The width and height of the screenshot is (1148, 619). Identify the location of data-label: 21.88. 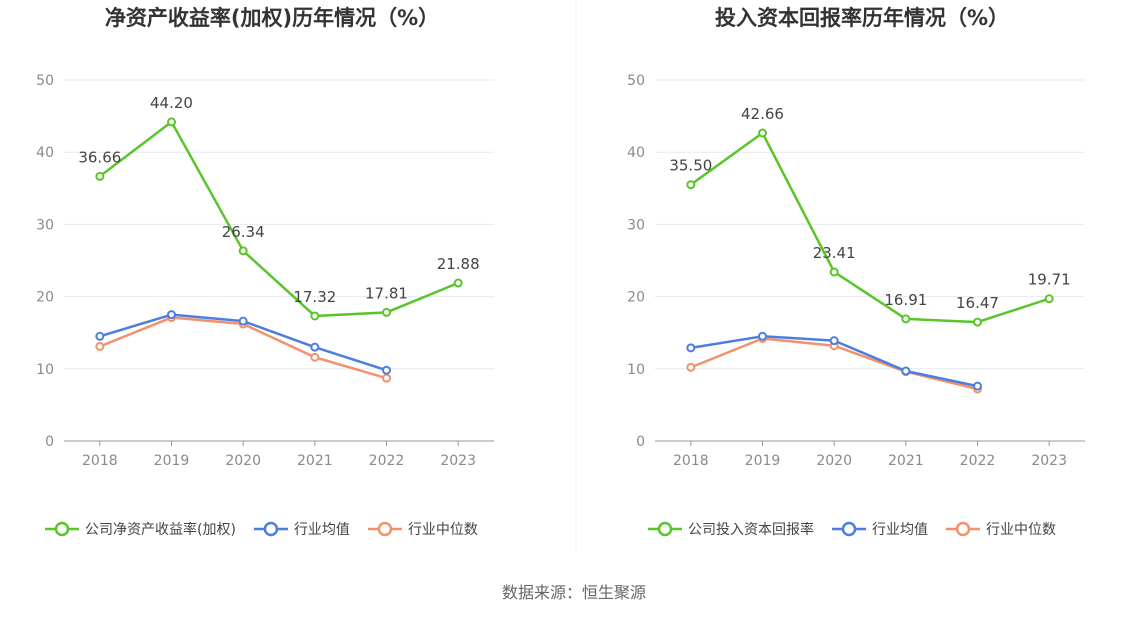
(458, 264).